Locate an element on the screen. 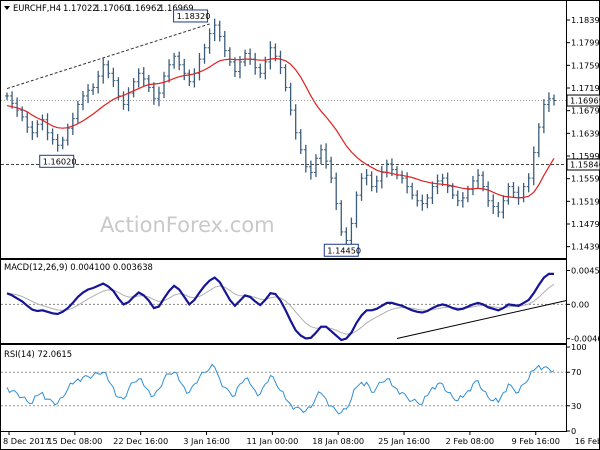  rsi-header: RSI(14) 72.0615 is located at coordinates (38, 354).